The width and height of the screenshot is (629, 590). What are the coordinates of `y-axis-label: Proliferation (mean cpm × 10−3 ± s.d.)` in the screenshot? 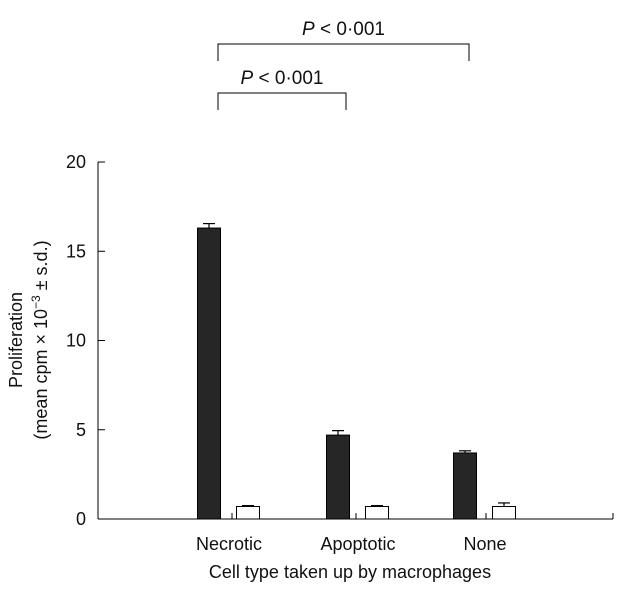 It's located at (28, 339).